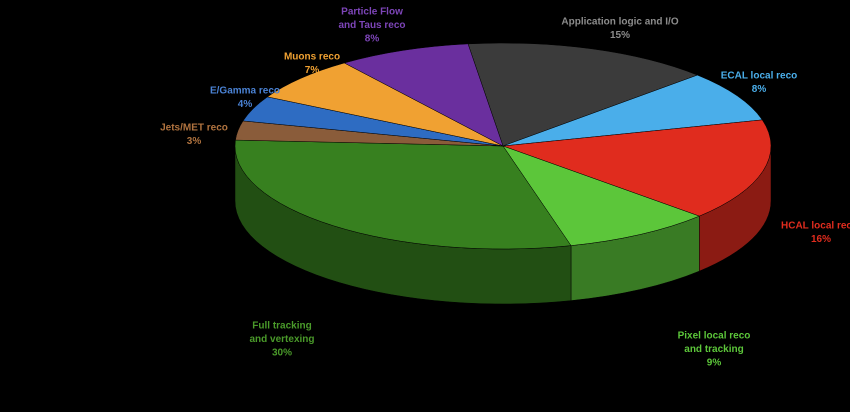  I want to click on value-label: 15%, so click(620, 35).